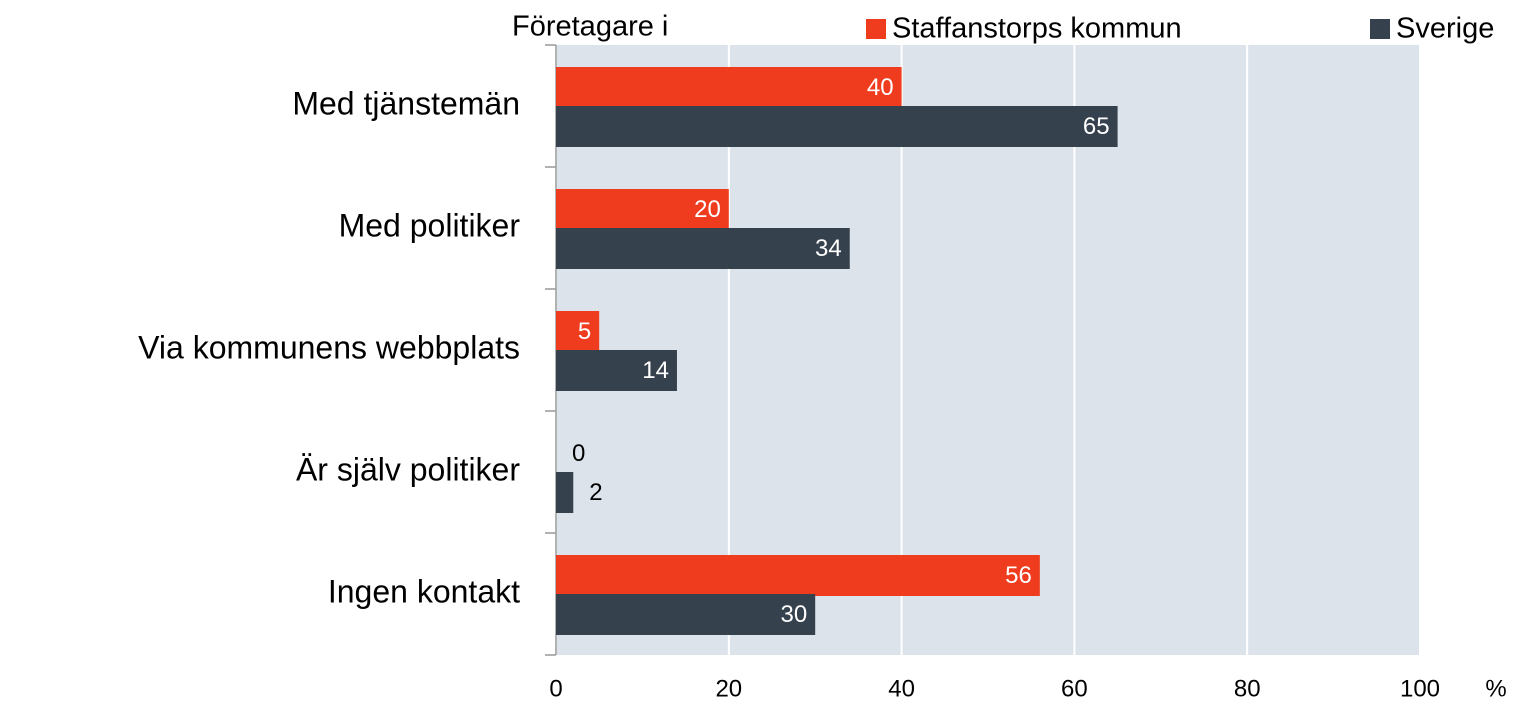 Image resolution: width=1524 pixels, height=705 pixels. I want to click on x-tick-label: 60, so click(1074, 688).